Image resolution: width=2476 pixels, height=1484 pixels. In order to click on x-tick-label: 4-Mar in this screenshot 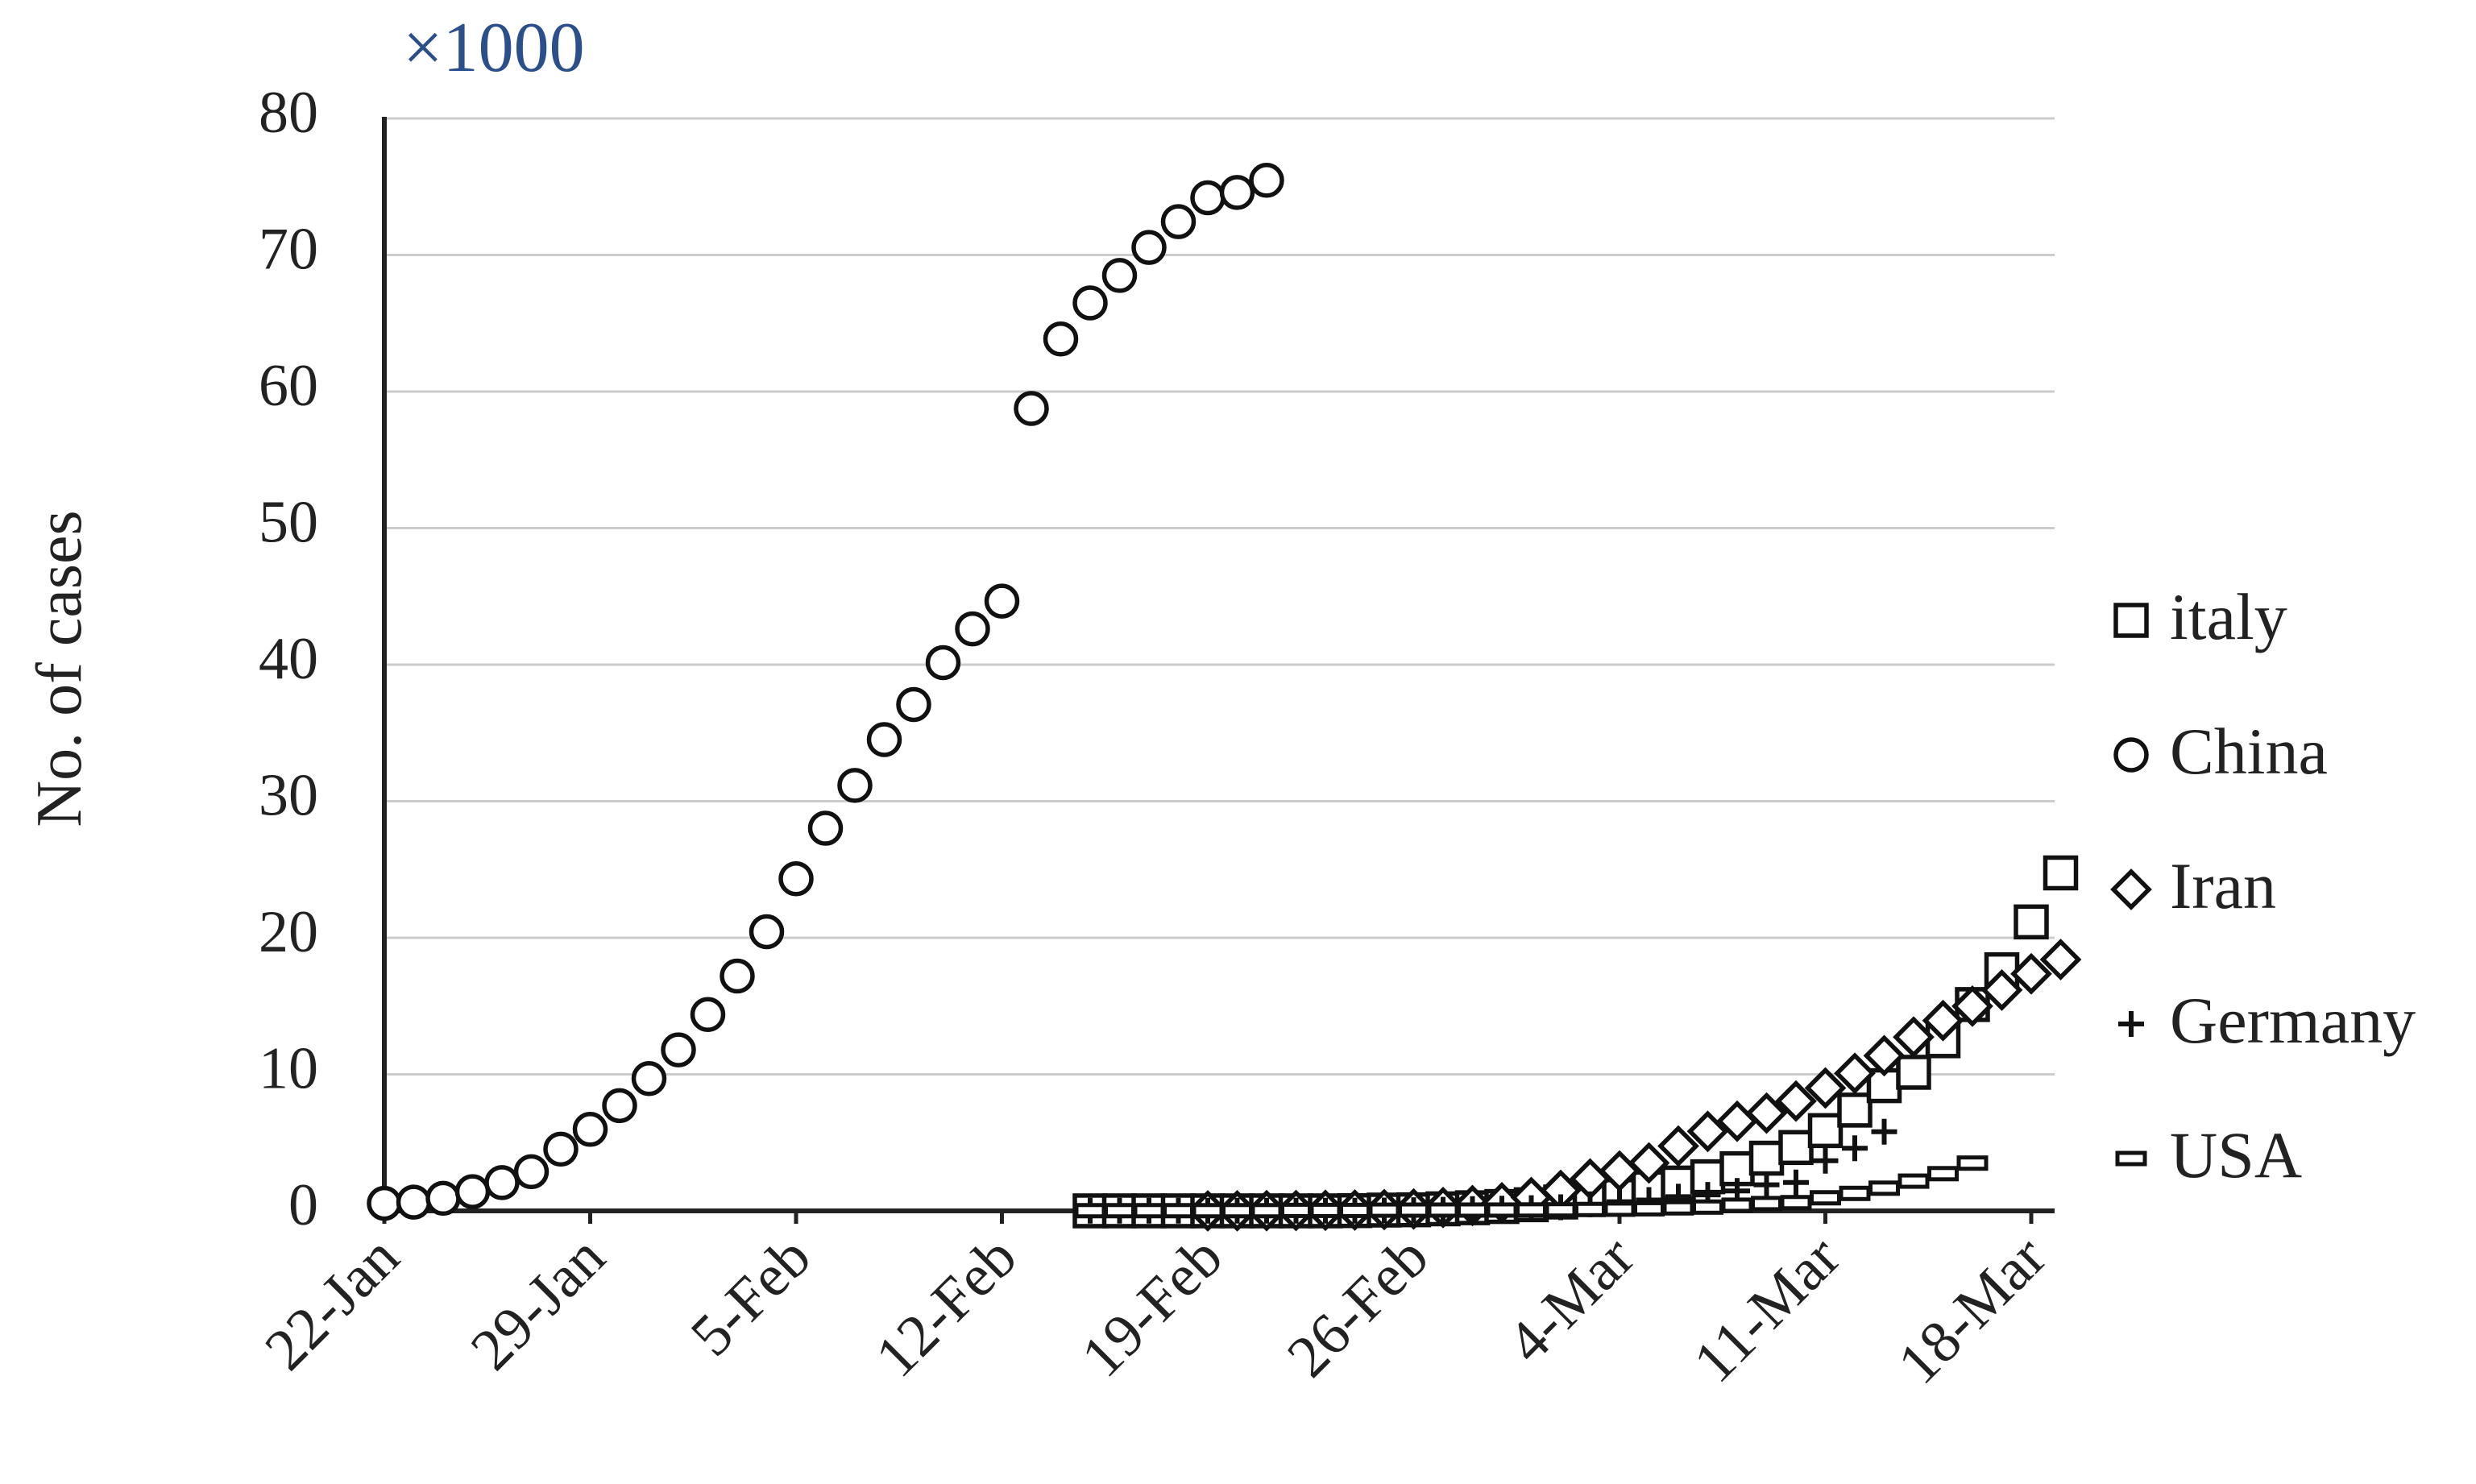, I will do `click(1571, 1300)`.